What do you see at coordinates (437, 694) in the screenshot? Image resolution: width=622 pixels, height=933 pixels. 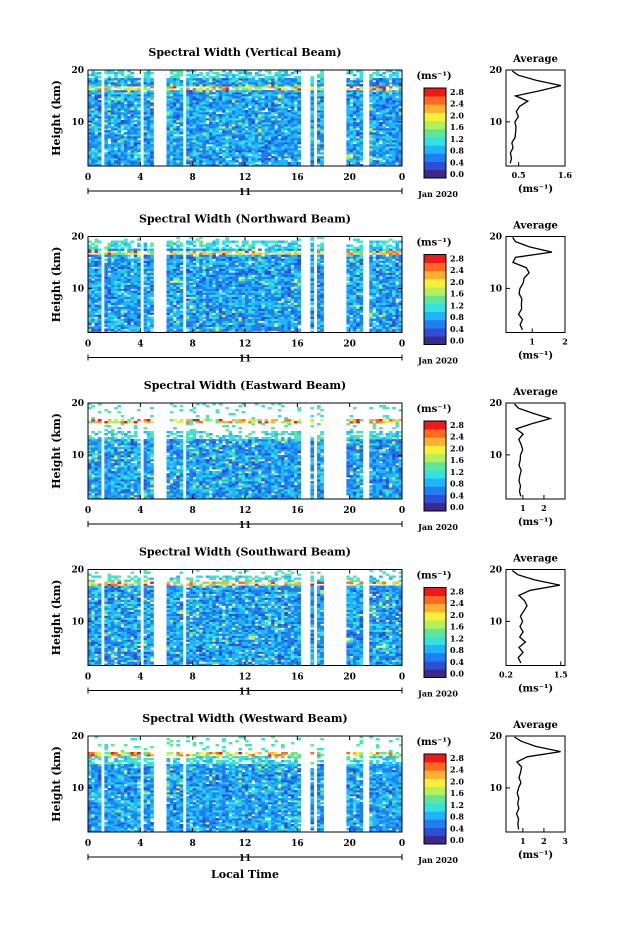 I see `date-label: Jan 2020` at bounding box center [437, 694].